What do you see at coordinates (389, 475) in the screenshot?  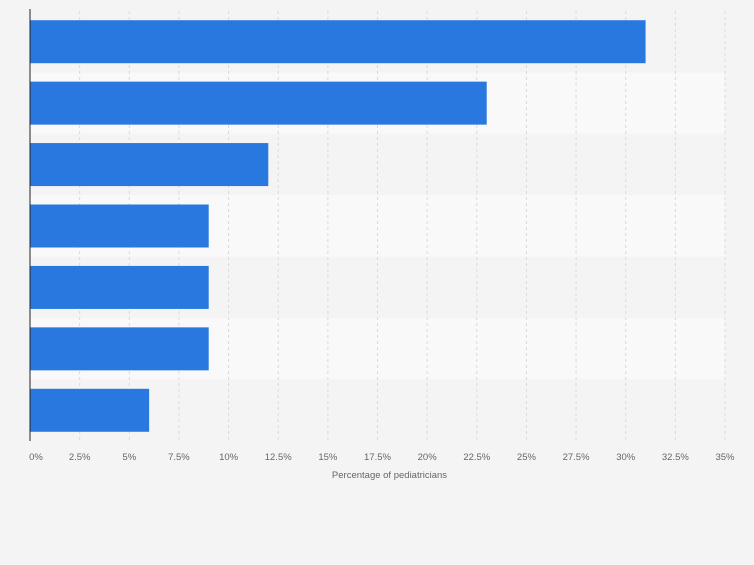 I see `x-axis-label: Percentage of pediatricians` at bounding box center [389, 475].